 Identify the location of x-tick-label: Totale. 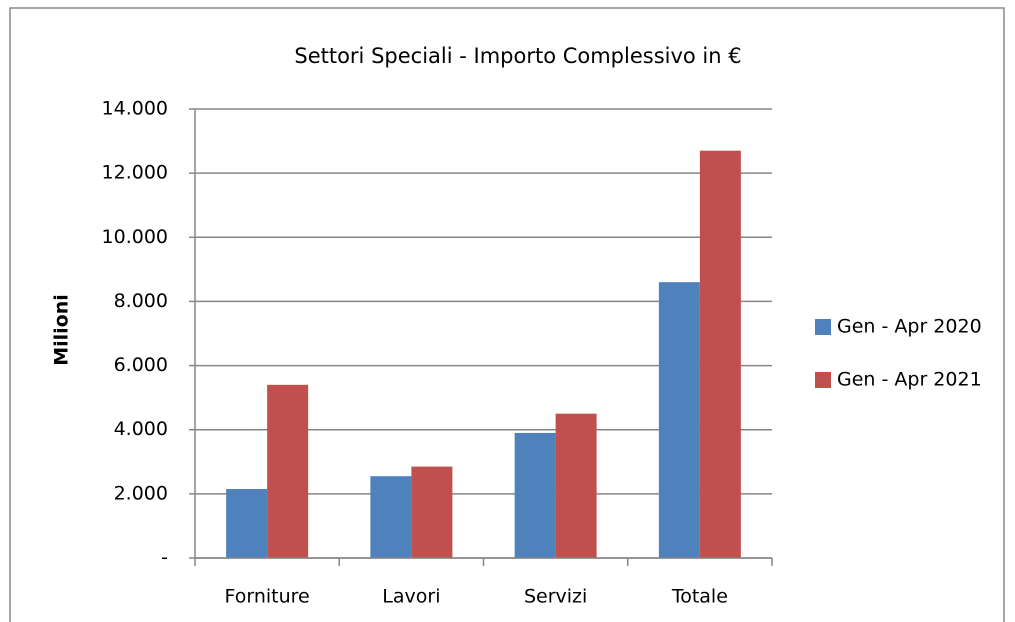
(699, 597).